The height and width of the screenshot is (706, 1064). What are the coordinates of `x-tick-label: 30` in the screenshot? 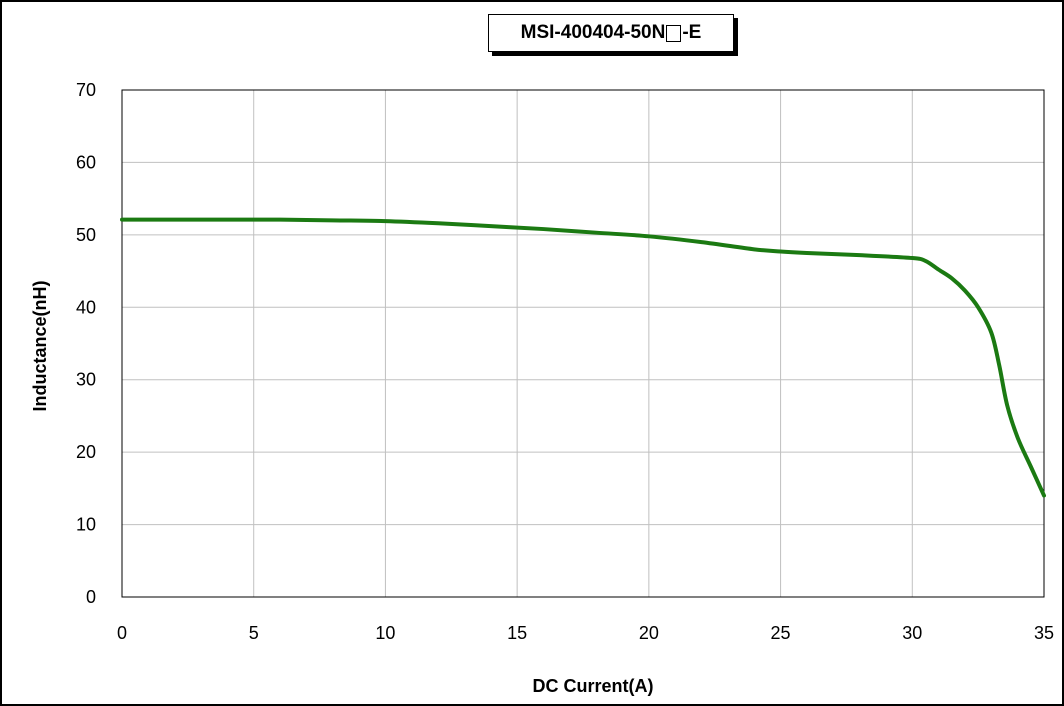 It's located at (912, 633).